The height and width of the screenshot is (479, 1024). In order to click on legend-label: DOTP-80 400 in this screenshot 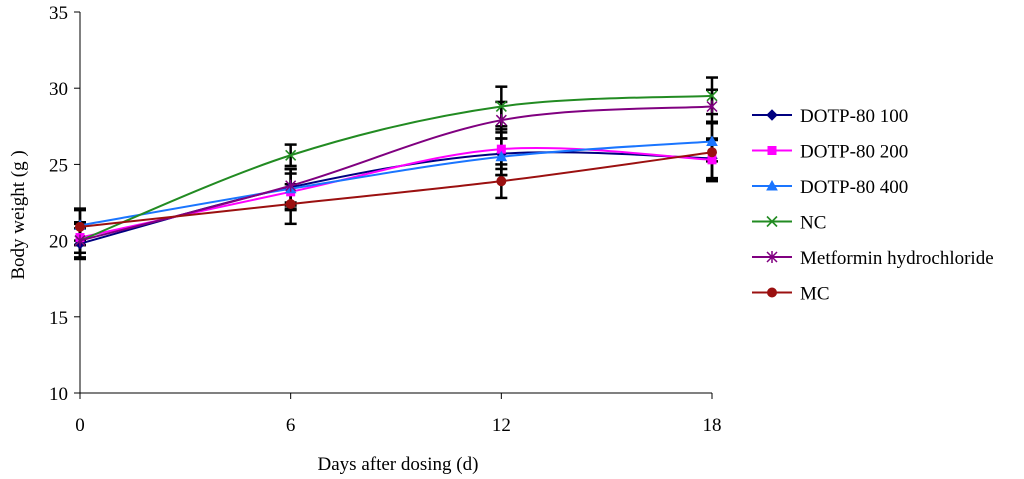, I will do `click(854, 187)`.